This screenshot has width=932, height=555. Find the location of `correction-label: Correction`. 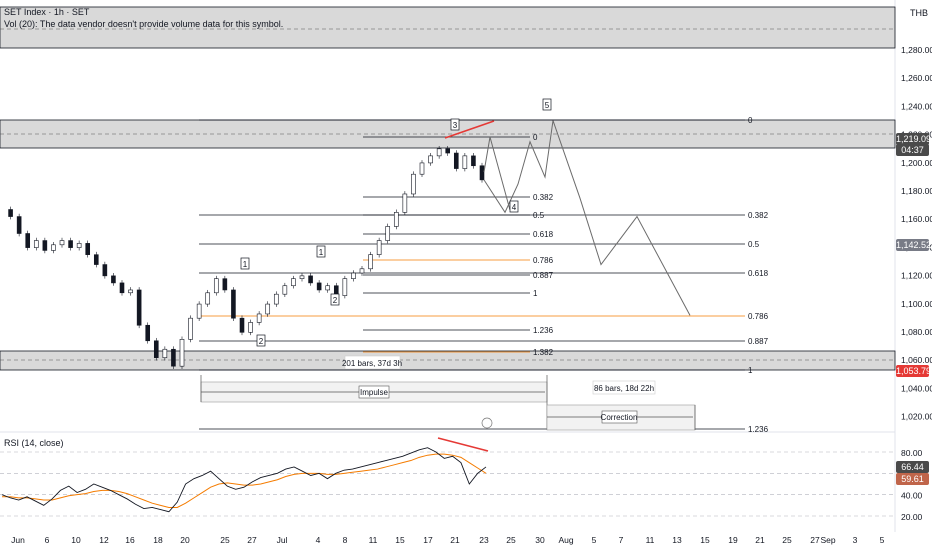

correction-label: Correction is located at coordinates (619, 417).